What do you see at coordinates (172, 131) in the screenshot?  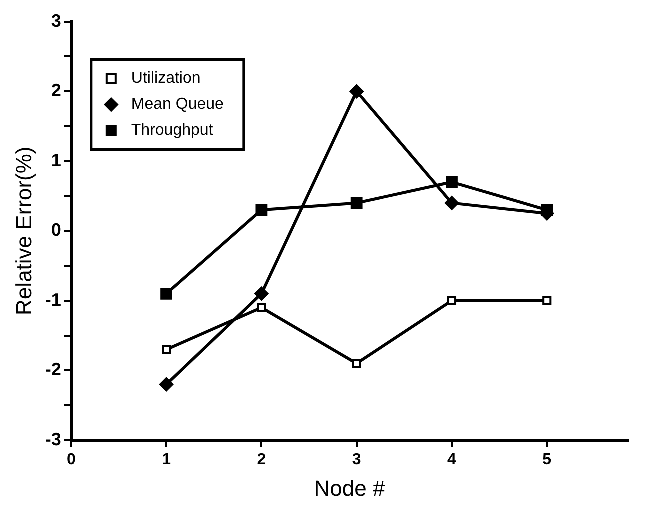 I see `legend-label: Throughput` at bounding box center [172, 131].